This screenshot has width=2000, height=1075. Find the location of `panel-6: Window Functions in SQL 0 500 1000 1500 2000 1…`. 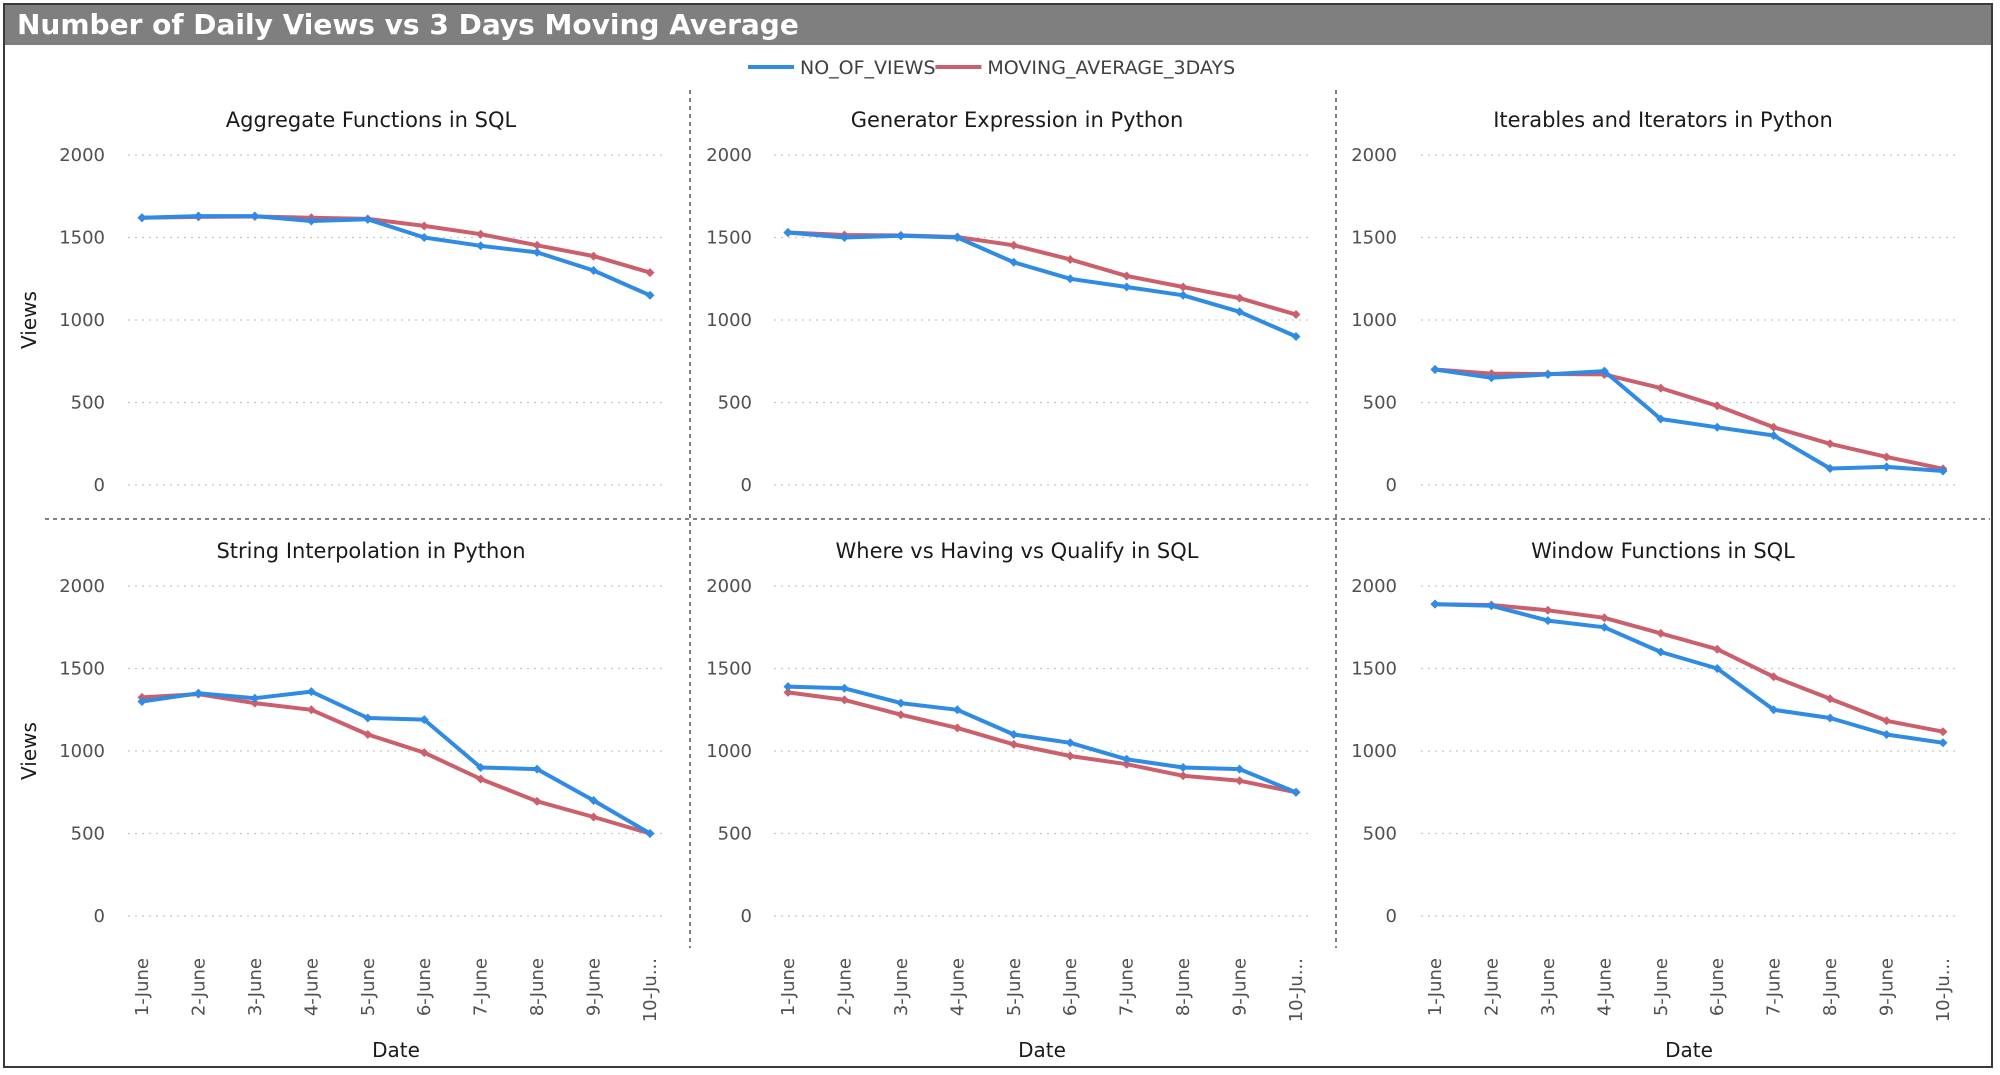

panel-6: Window Functions in SQL 0 500 1000 1500 2000 1… is located at coordinates (1654, 800).